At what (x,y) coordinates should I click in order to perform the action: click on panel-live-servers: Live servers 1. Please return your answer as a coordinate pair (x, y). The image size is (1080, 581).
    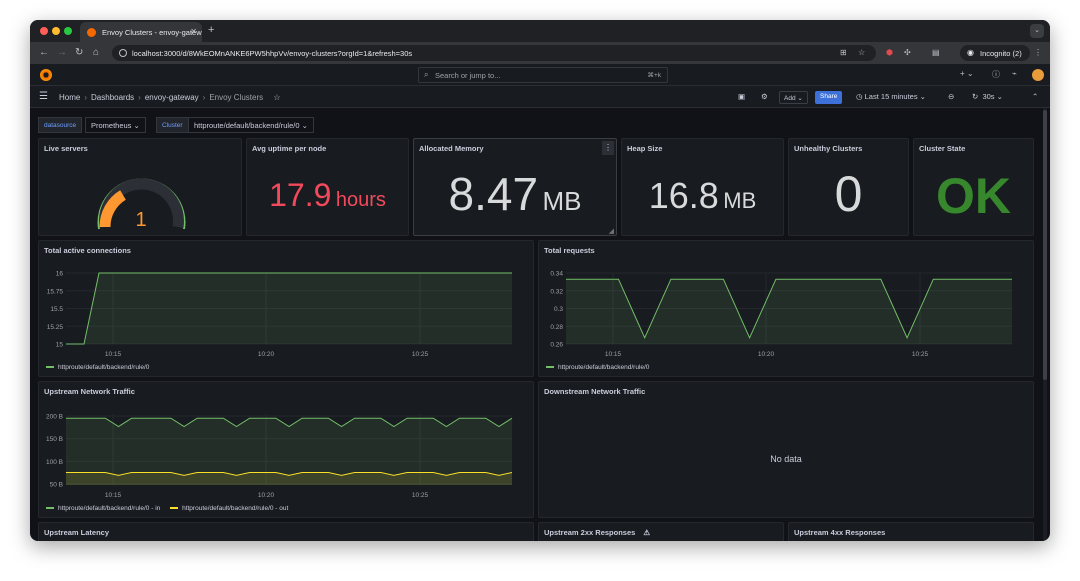
    Looking at the image, I should click on (140, 187).